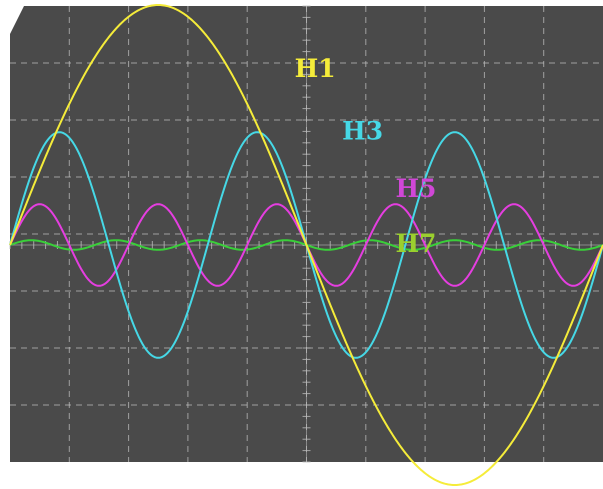  Describe the element at coordinates (362, 130) in the screenshot. I see `series-label-h3: H3` at that location.